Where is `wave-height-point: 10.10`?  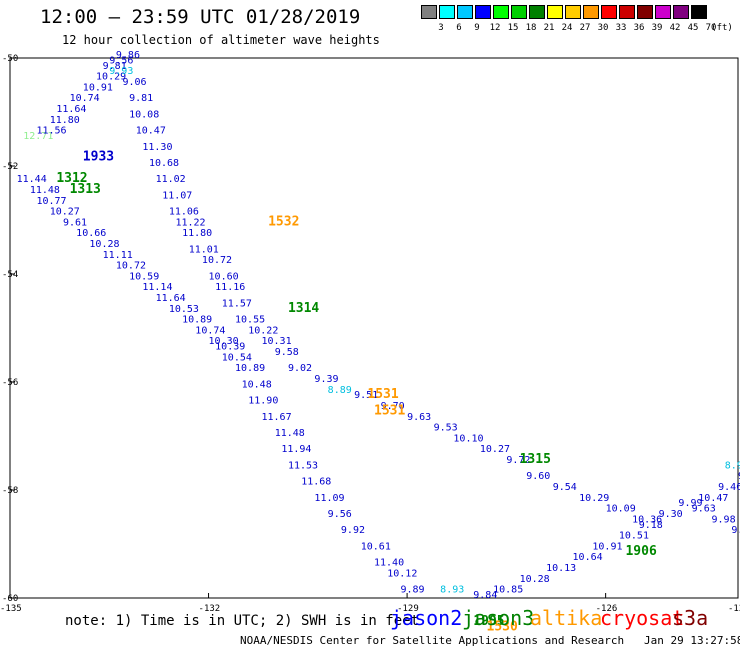
wave-height-point: 10.10 is located at coordinates (468, 438).